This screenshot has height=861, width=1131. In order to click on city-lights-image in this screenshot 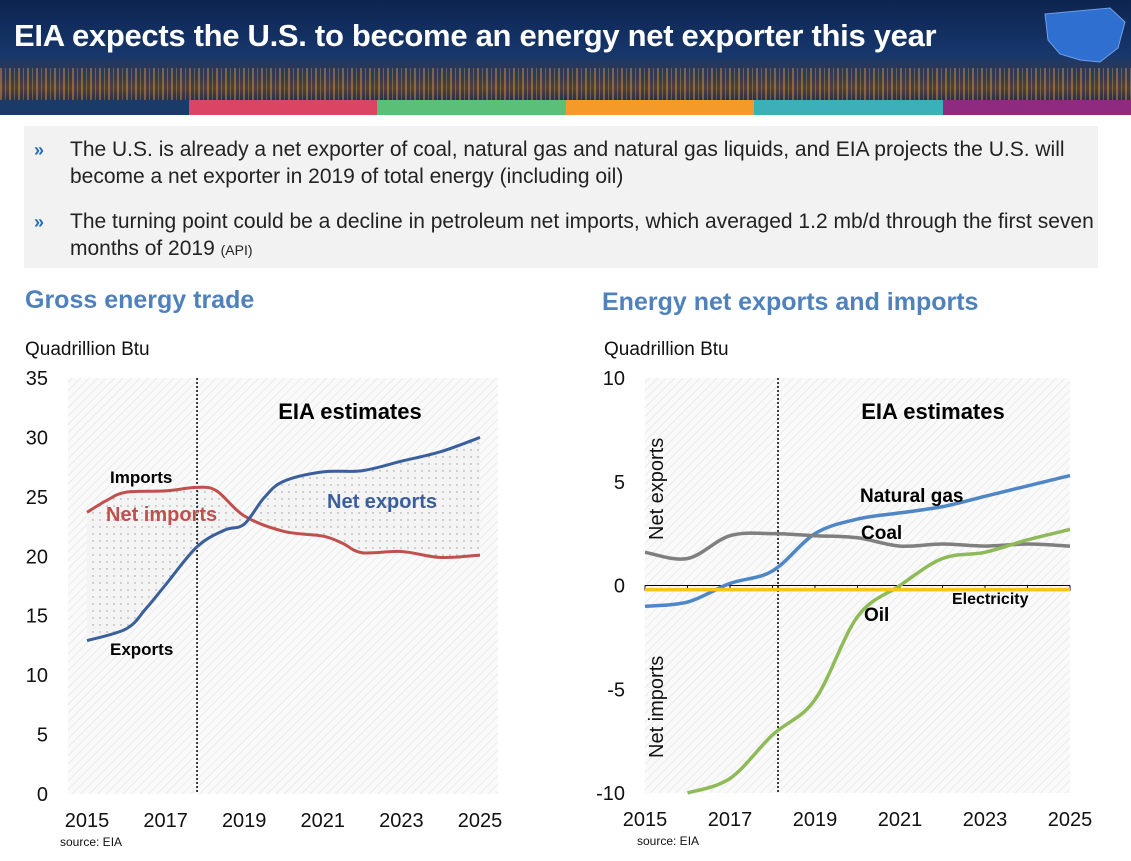, I will do `click(565, 84)`.